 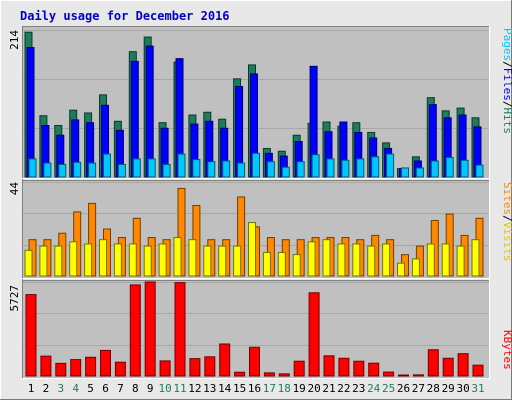 I want to click on day-label-1: 1, so click(x=31, y=388).